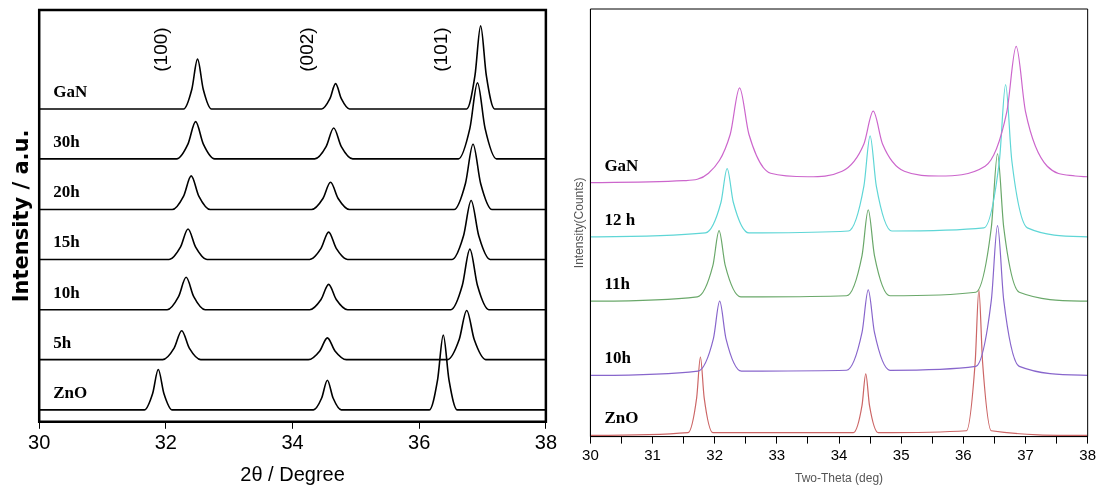 The width and height of the screenshot is (1099, 498). I want to click on y-axis-title: Intensity / a.u., so click(21, 216).